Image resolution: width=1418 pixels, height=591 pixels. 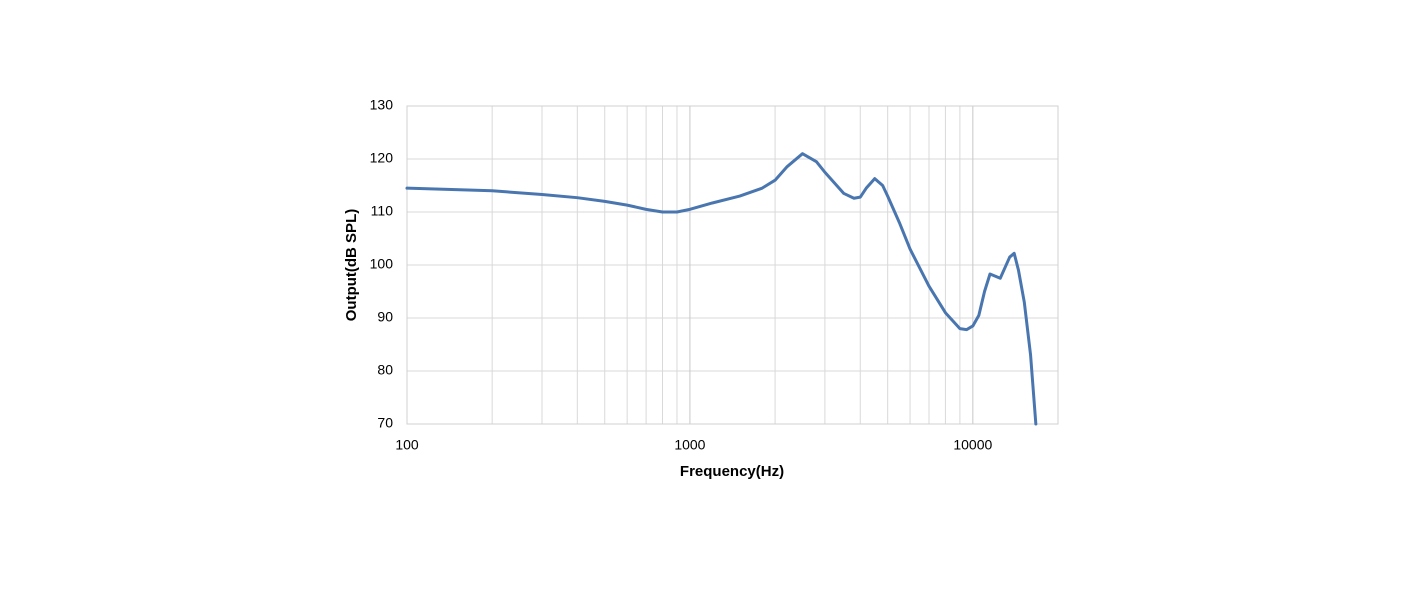 I want to click on x-tick-label: 100, so click(x=407, y=445).